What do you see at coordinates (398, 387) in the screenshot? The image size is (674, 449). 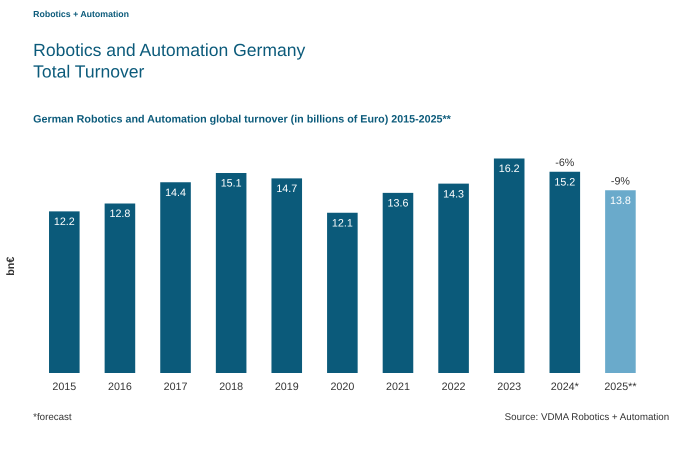 I see `x-tick-label: 2021` at bounding box center [398, 387].